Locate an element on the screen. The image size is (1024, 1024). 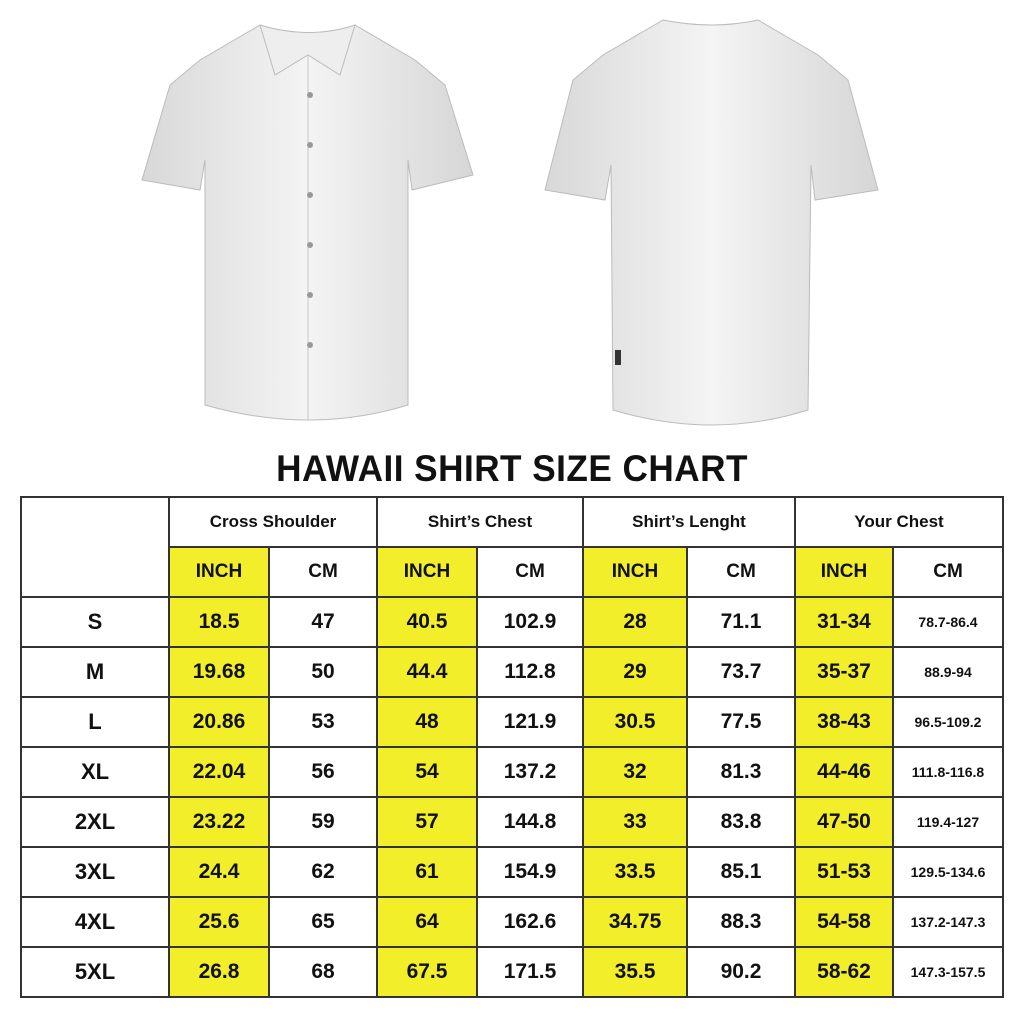
table-row: 2XL 23.22 59 57 144.8 33 83.8 47-50 119.4-127 is located at coordinates (512, 822).